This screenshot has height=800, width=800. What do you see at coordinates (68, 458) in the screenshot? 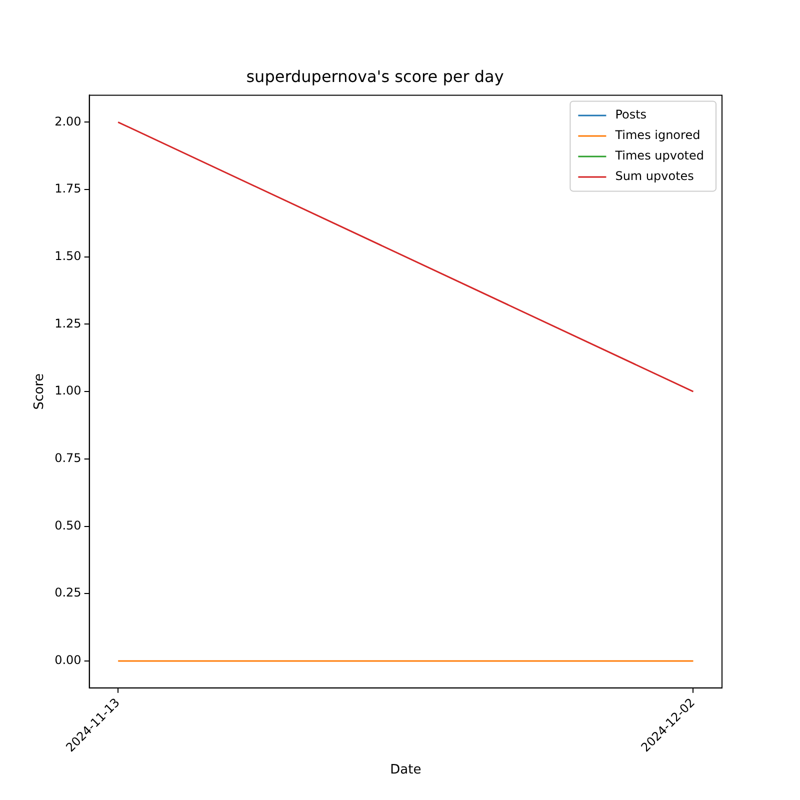
I see `y-tick-label: 0.75` at bounding box center [68, 458].